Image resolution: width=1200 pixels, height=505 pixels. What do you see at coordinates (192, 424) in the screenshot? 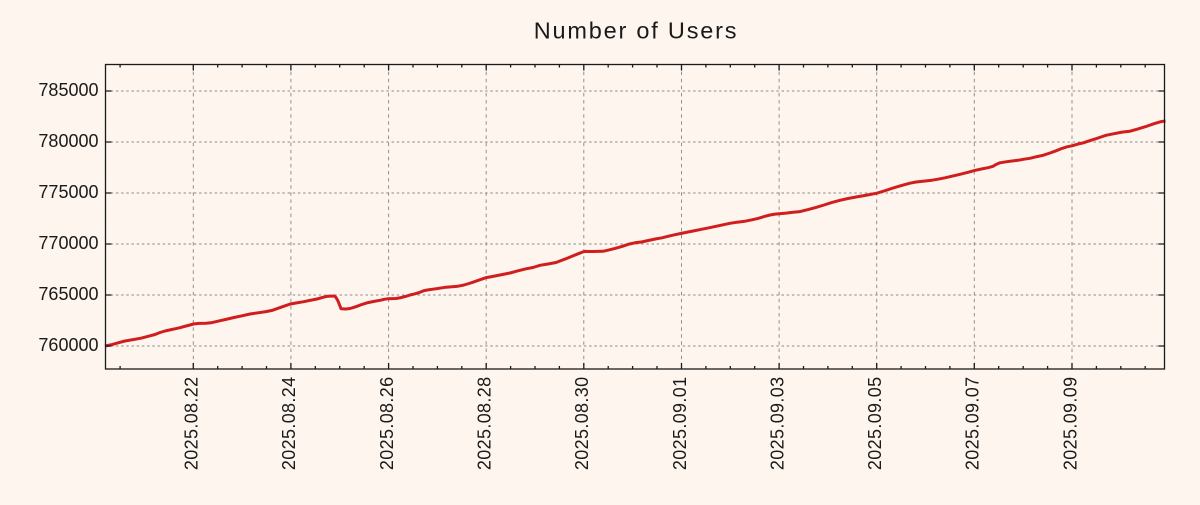
I see `svg-text: 2025.08.22` at bounding box center [192, 424].